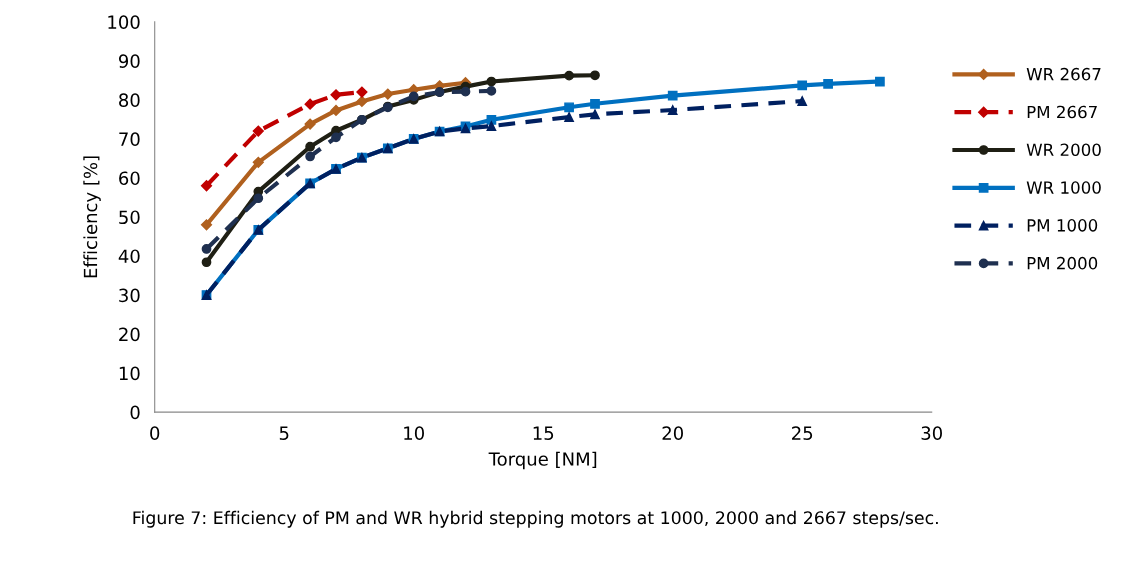  I want to click on legend-label: PM 2000, so click(1062, 263).